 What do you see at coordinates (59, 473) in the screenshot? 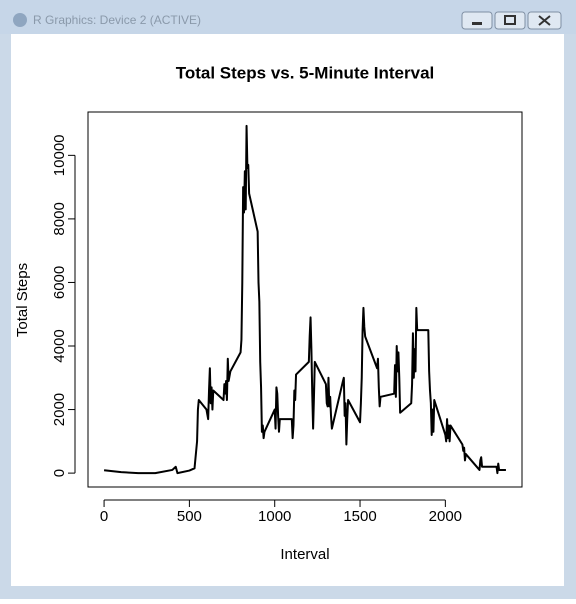
I see `y-tick-label: 0` at bounding box center [59, 473].